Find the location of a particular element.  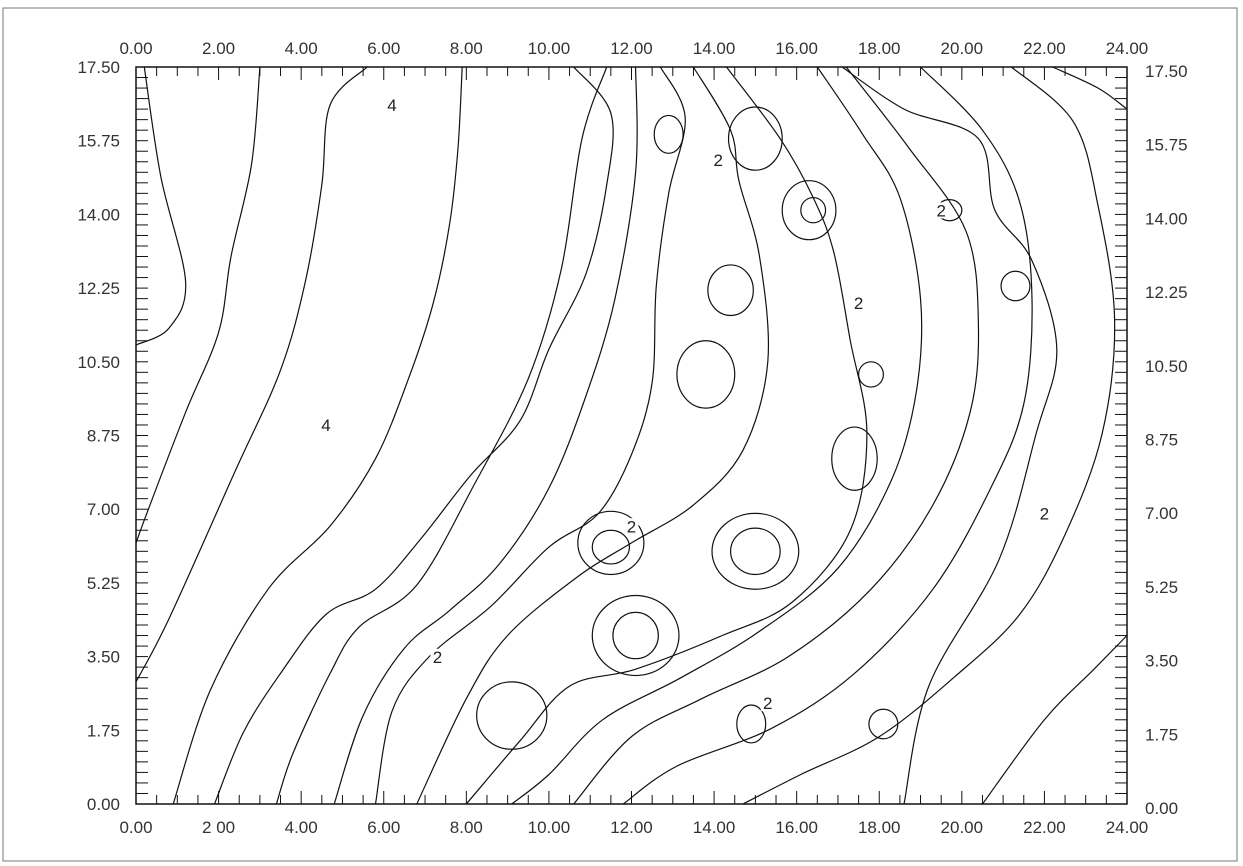

contour-ring-ring18 is located at coordinates (751, 724).